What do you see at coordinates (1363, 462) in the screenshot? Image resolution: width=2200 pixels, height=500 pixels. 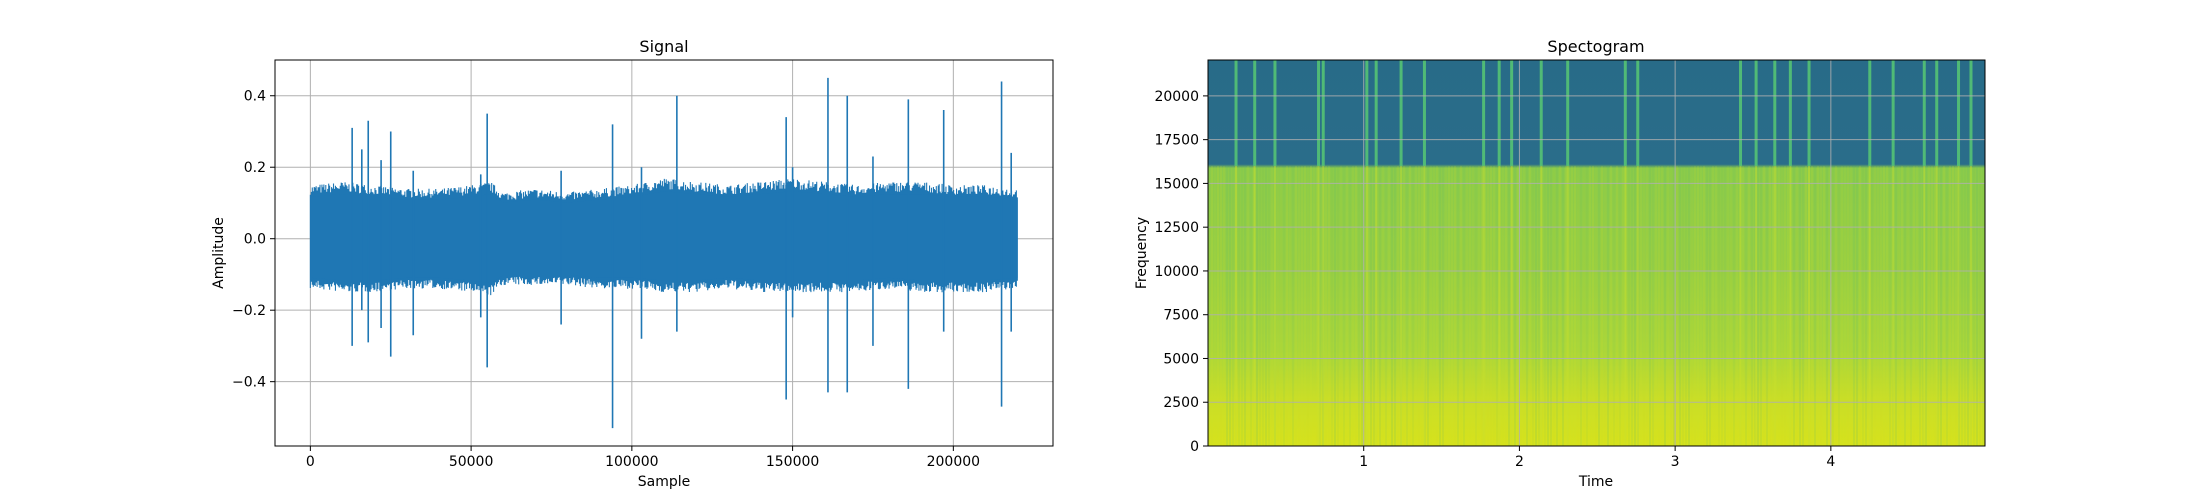 I see `spectrogram-x-tick-label: 1` at bounding box center [1363, 462].